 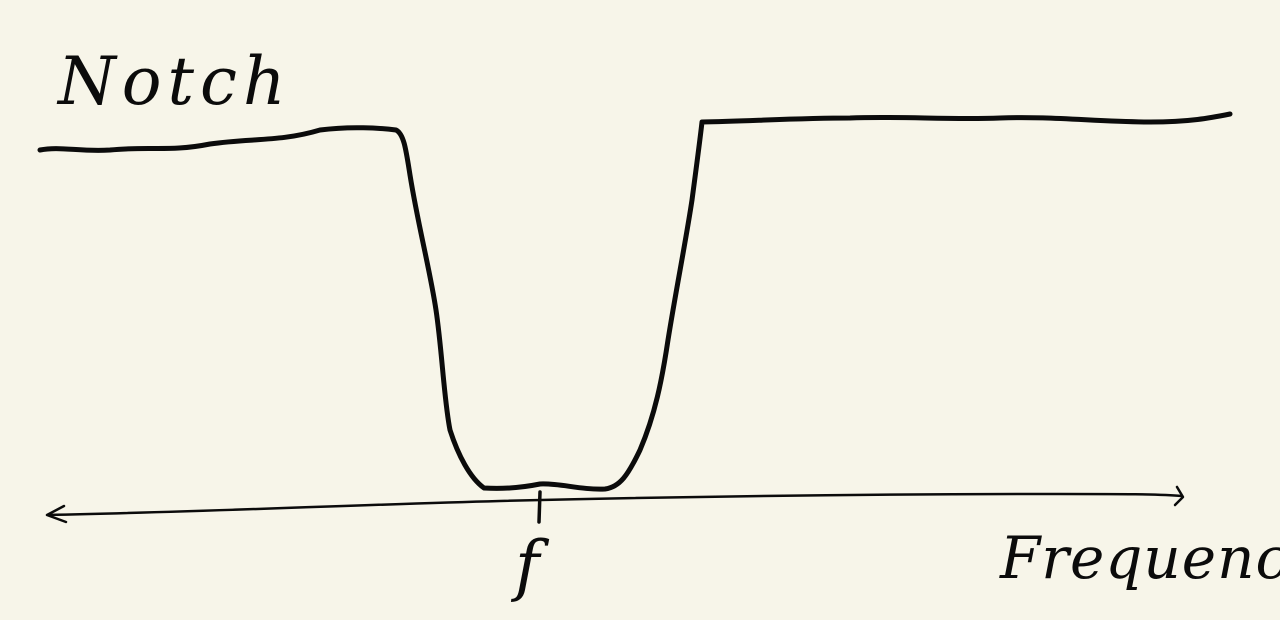 What do you see at coordinates (539, 507) in the screenshot?
I see `center-frequency-tick` at bounding box center [539, 507].